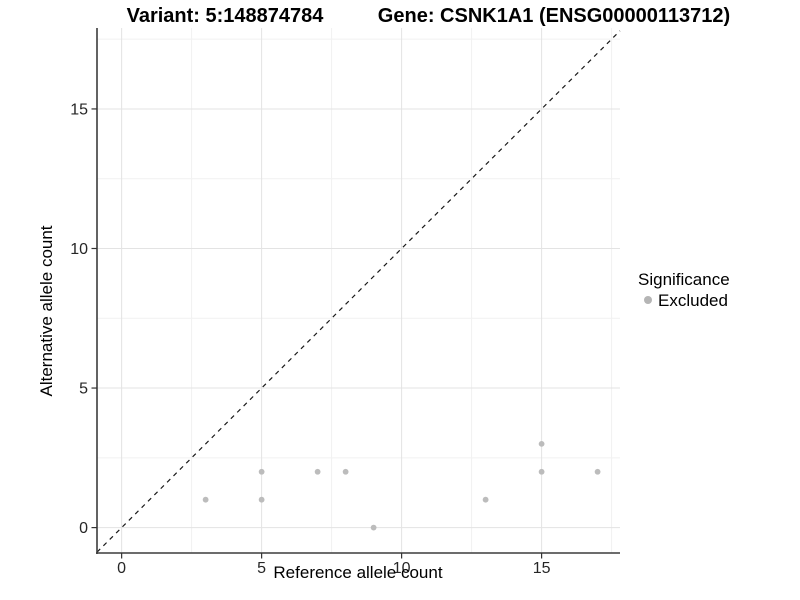 The width and height of the screenshot is (800, 600). Describe the element at coordinates (83, 528) in the screenshot. I see `y-tick-label: 0` at that location.